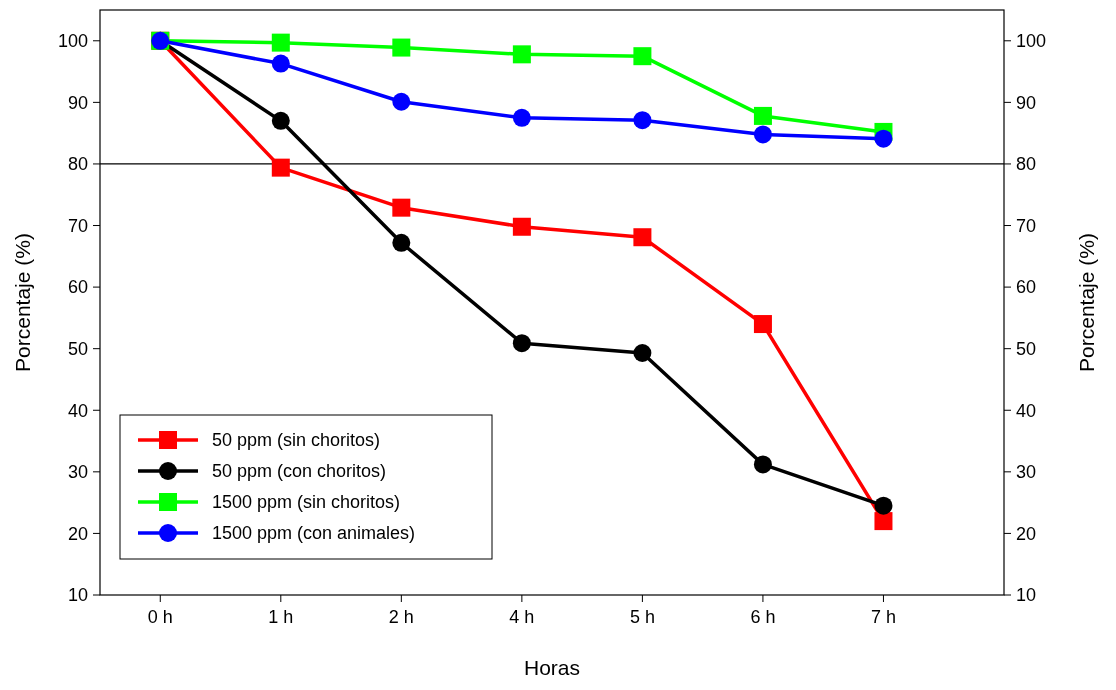 This screenshot has width=1116, height=690. I want to click on y-tick-label: 80, so click(77, 164).